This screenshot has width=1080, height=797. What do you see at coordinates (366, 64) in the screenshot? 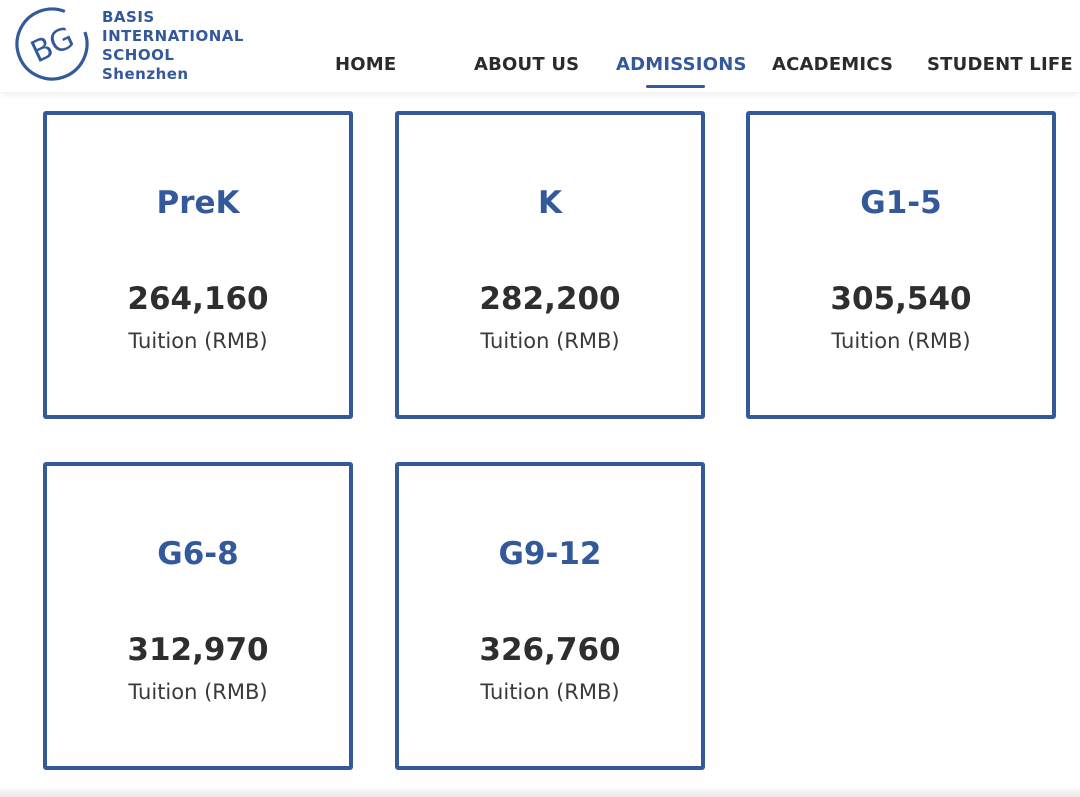
I see `nav-item-home: HOME` at bounding box center [366, 64].